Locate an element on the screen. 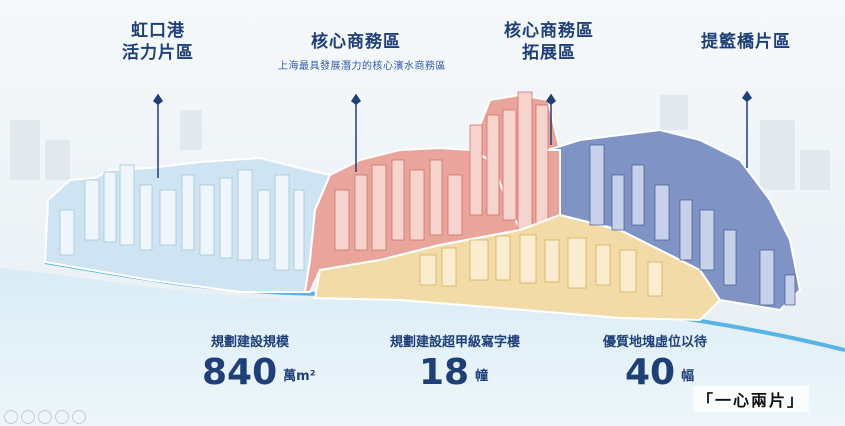 The width and height of the screenshot is (845, 426). share-icon is located at coordinates (28, 417).